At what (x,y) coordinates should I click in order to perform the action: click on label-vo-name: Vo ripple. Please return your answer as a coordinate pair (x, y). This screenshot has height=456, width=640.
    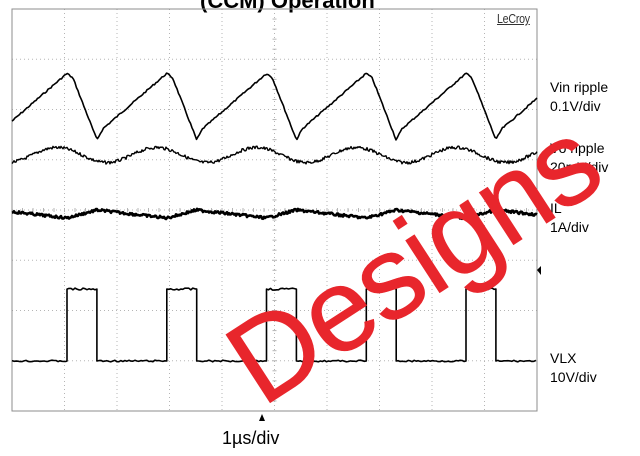
    Looking at the image, I should click on (577, 148).